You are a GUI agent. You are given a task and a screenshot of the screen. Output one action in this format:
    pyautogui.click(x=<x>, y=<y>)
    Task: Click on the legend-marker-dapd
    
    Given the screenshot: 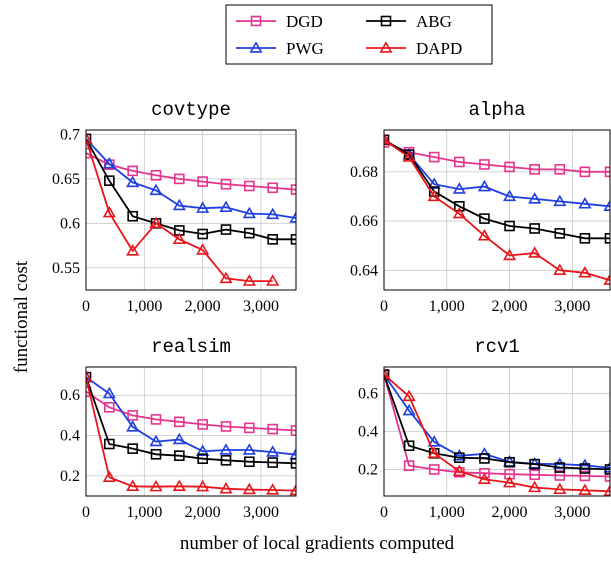 What is the action you would take?
    pyautogui.click(x=386, y=47)
    